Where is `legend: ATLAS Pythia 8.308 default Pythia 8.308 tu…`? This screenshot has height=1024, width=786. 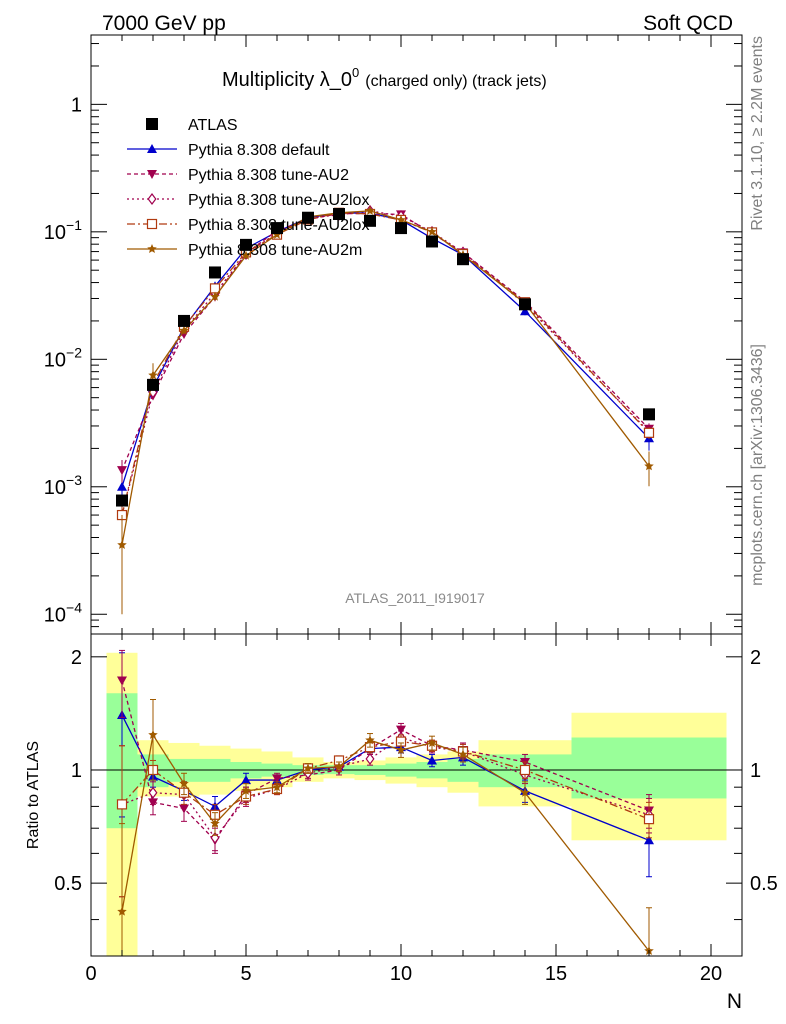
legend: ATLAS Pythia 8.308 default Pythia 8.308 tu… is located at coordinates (248, 188).